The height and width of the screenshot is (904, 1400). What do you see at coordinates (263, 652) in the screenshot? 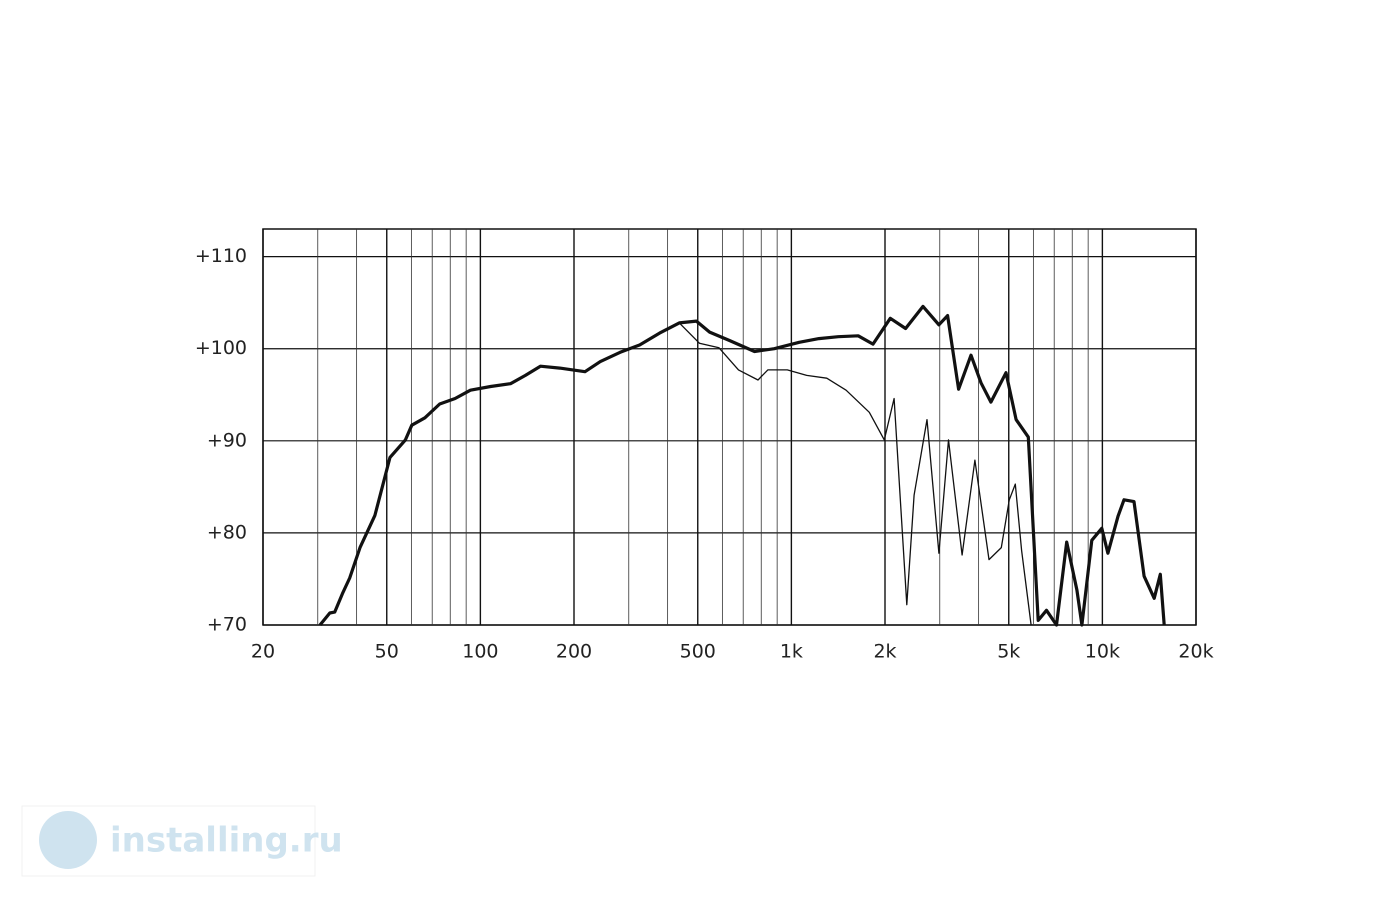
I see `x-tick-label: 20` at bounding box center [263, 652].